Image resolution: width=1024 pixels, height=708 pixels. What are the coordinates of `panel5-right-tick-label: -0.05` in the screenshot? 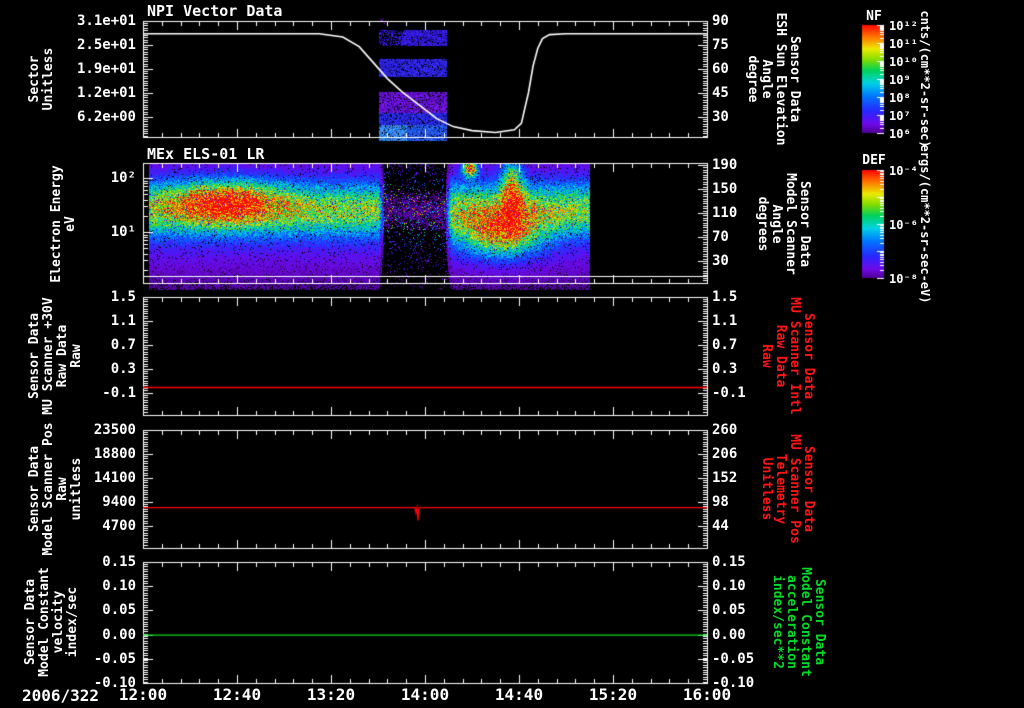 It's located at (733, 658).